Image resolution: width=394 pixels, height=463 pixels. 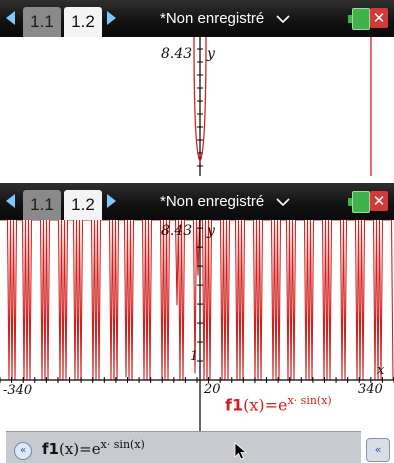 I want to click on xmin-label: -340, so click(x=18, y=390).